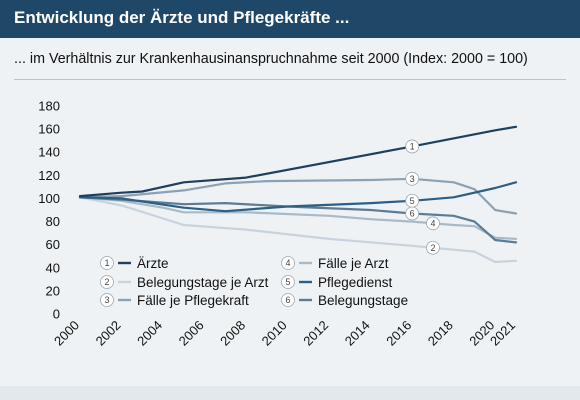  What do you see at coordinates (49, 152) in the screenshot?
I see `y-tick-label: 140` at bounding box center [49, 152].